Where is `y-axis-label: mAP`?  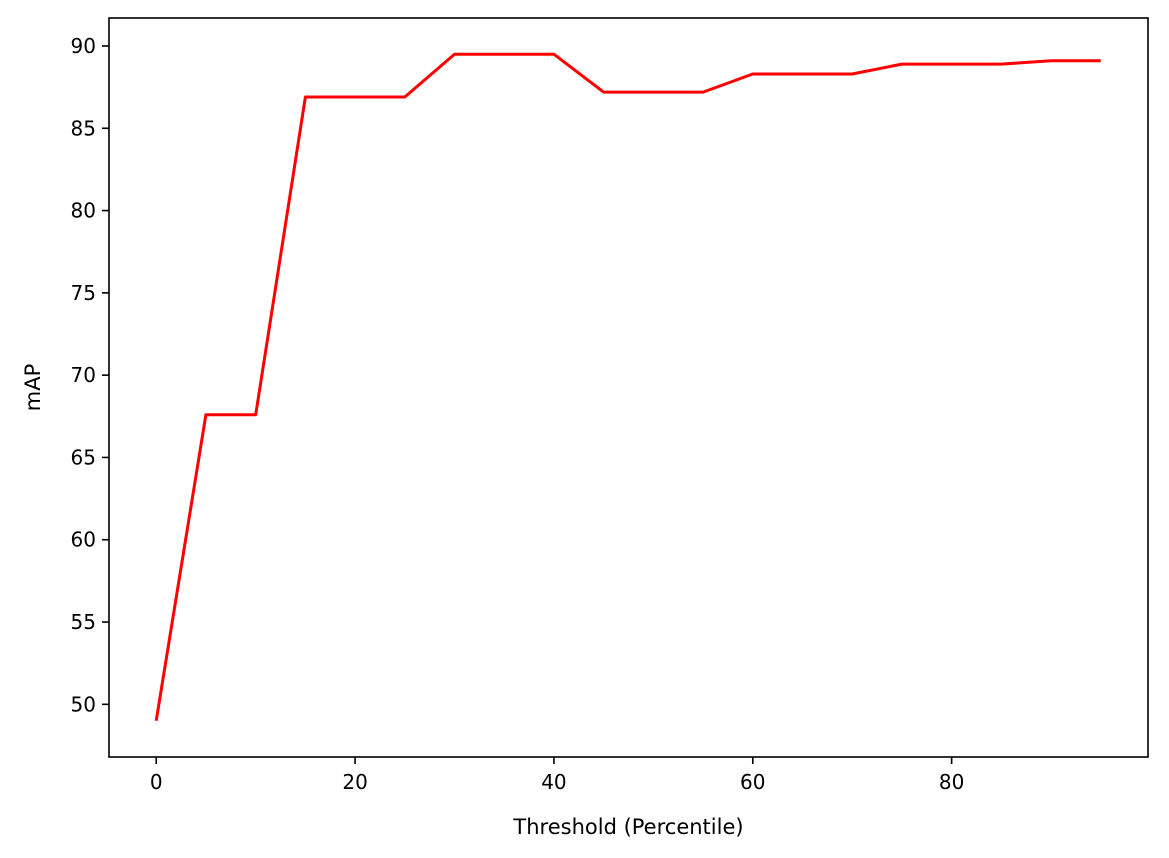 y-axis-label: mAP is located at coordinates (33, 388).